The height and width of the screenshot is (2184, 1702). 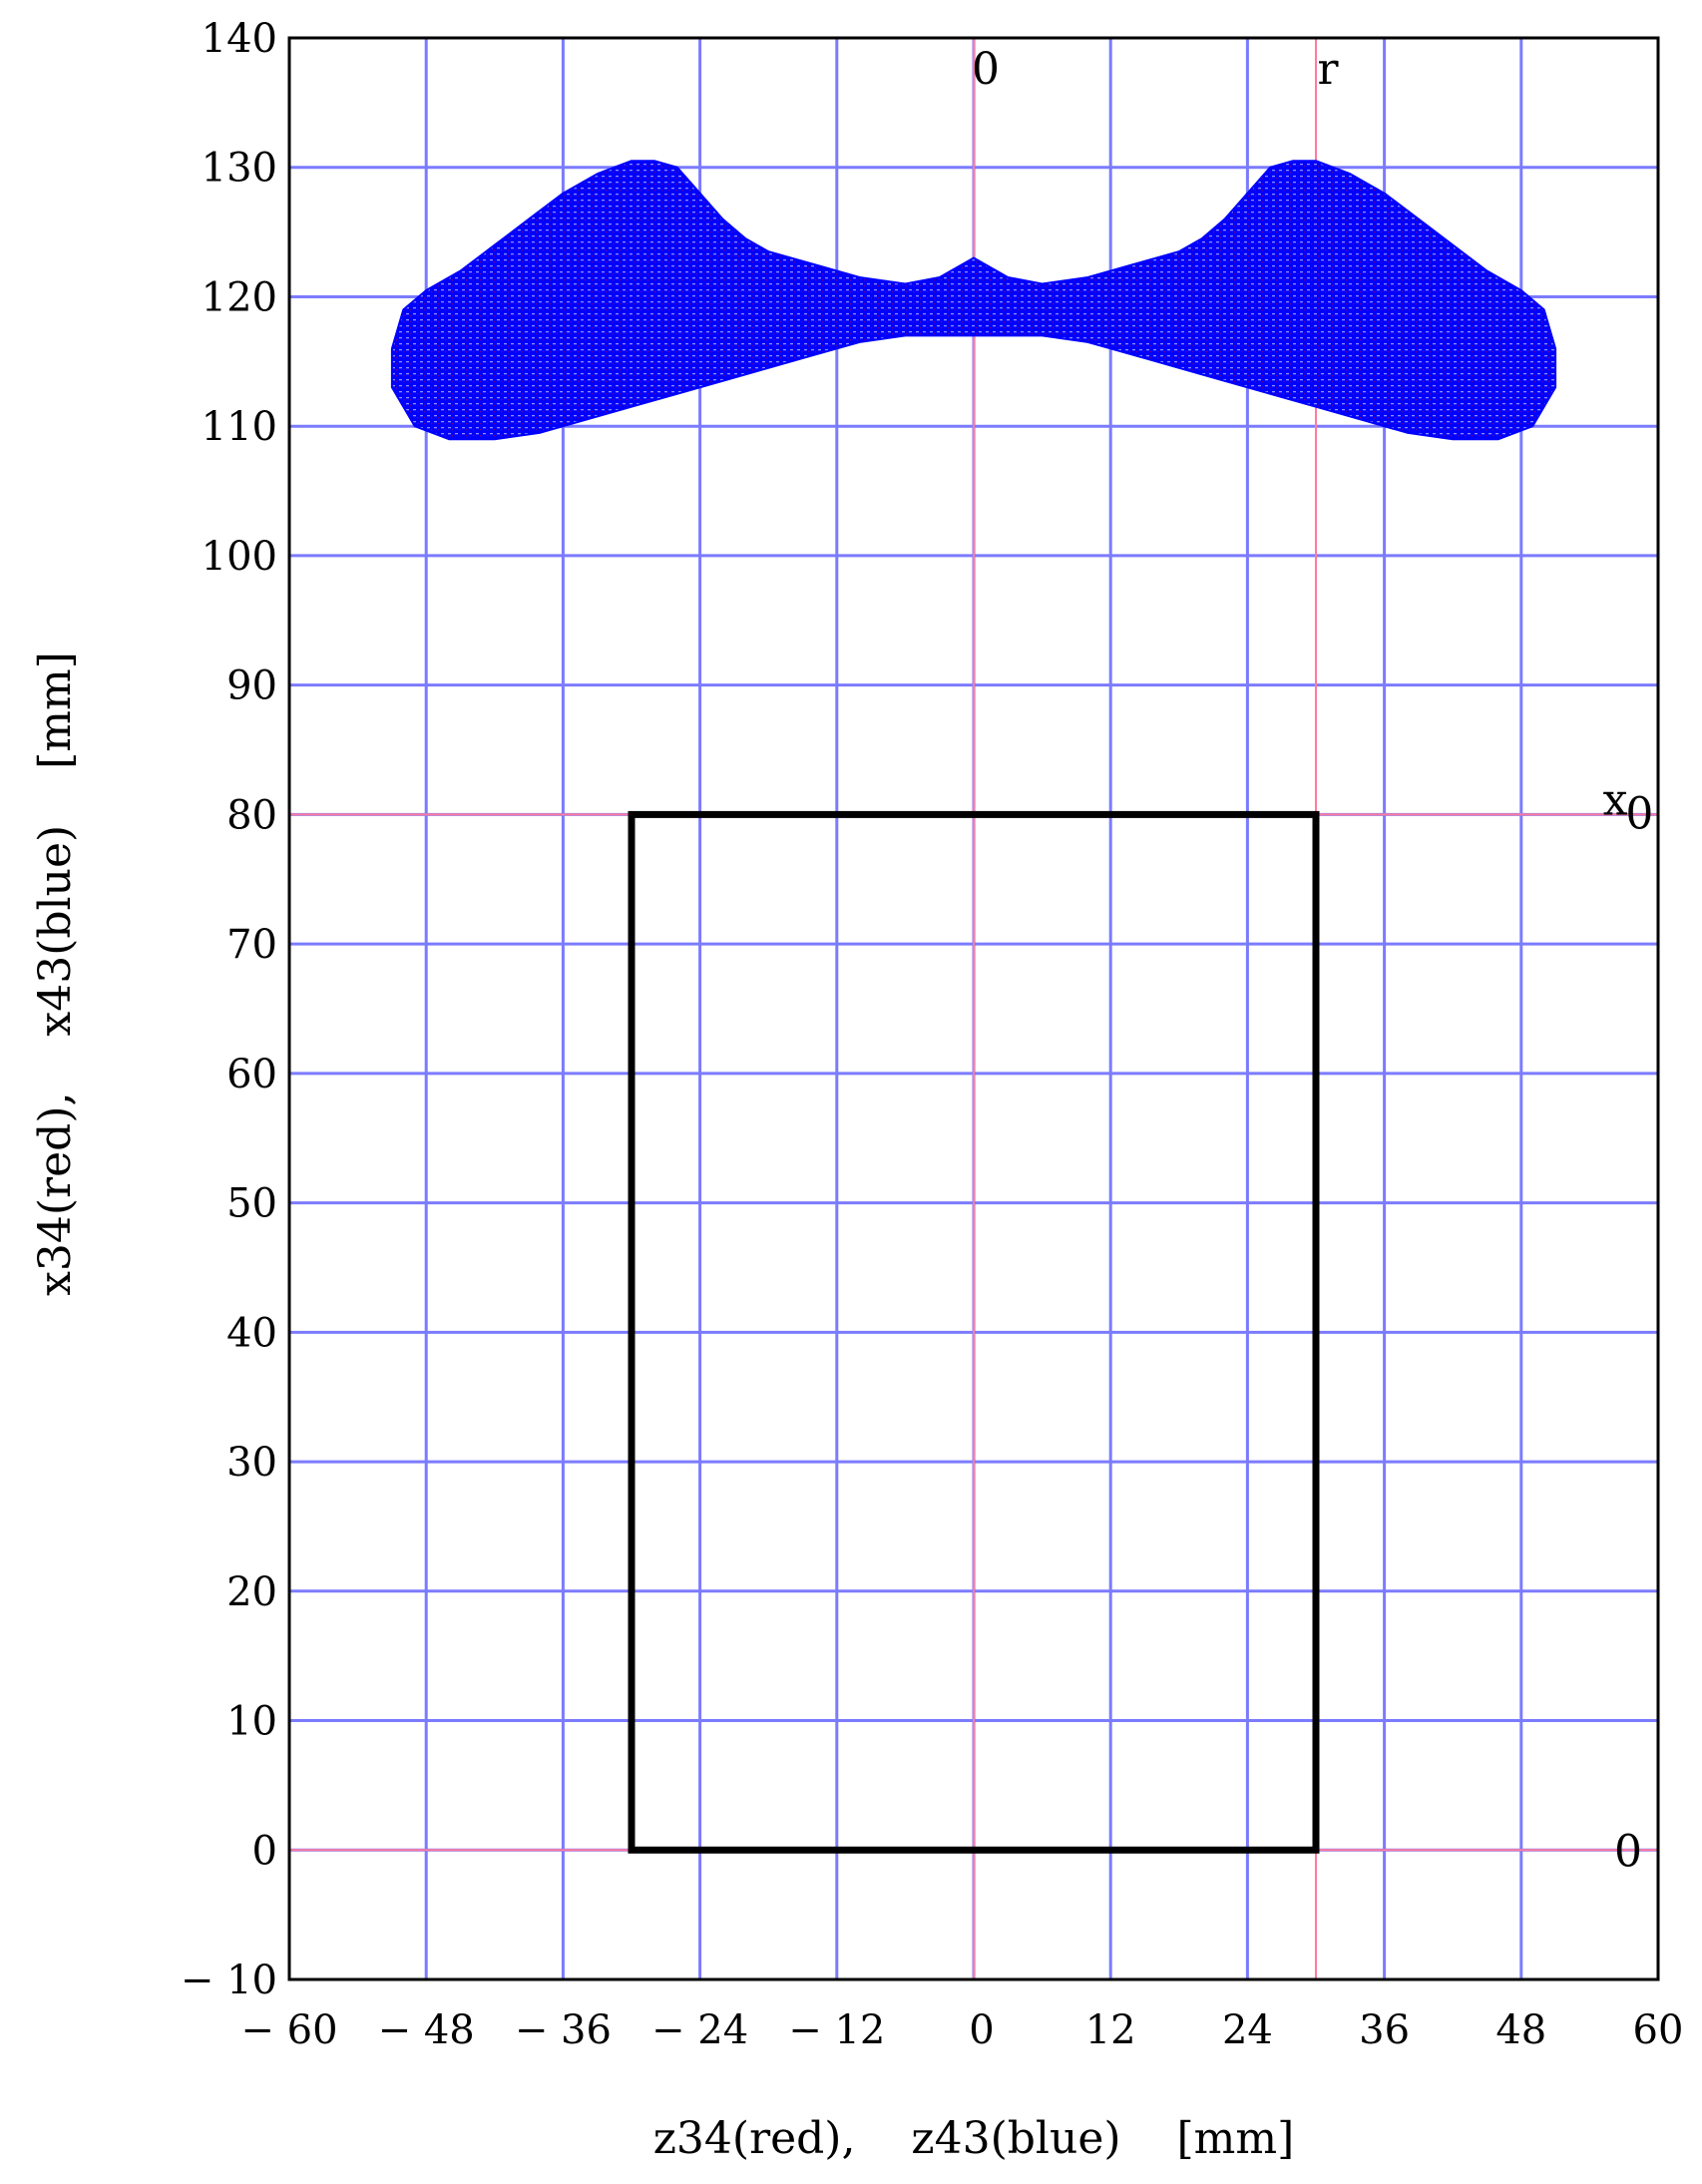 What do you see at coordinates (1639, 813) in the screenshot?
I see `reference-label-subscript: 0` at bounding box center [1639, 813].